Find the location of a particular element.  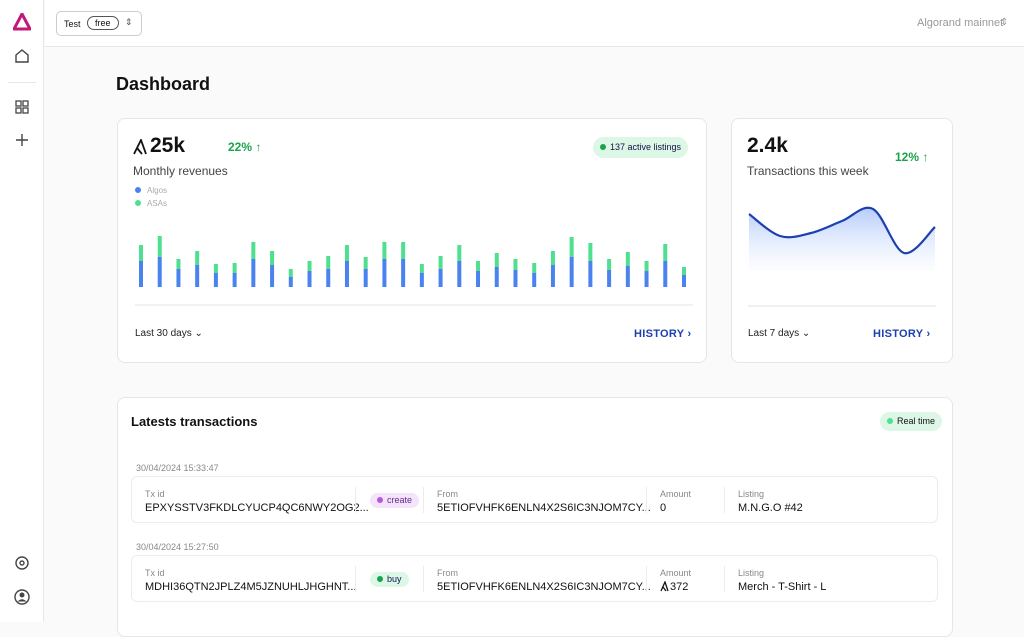

week-chart is located at coordinates (842, 256).